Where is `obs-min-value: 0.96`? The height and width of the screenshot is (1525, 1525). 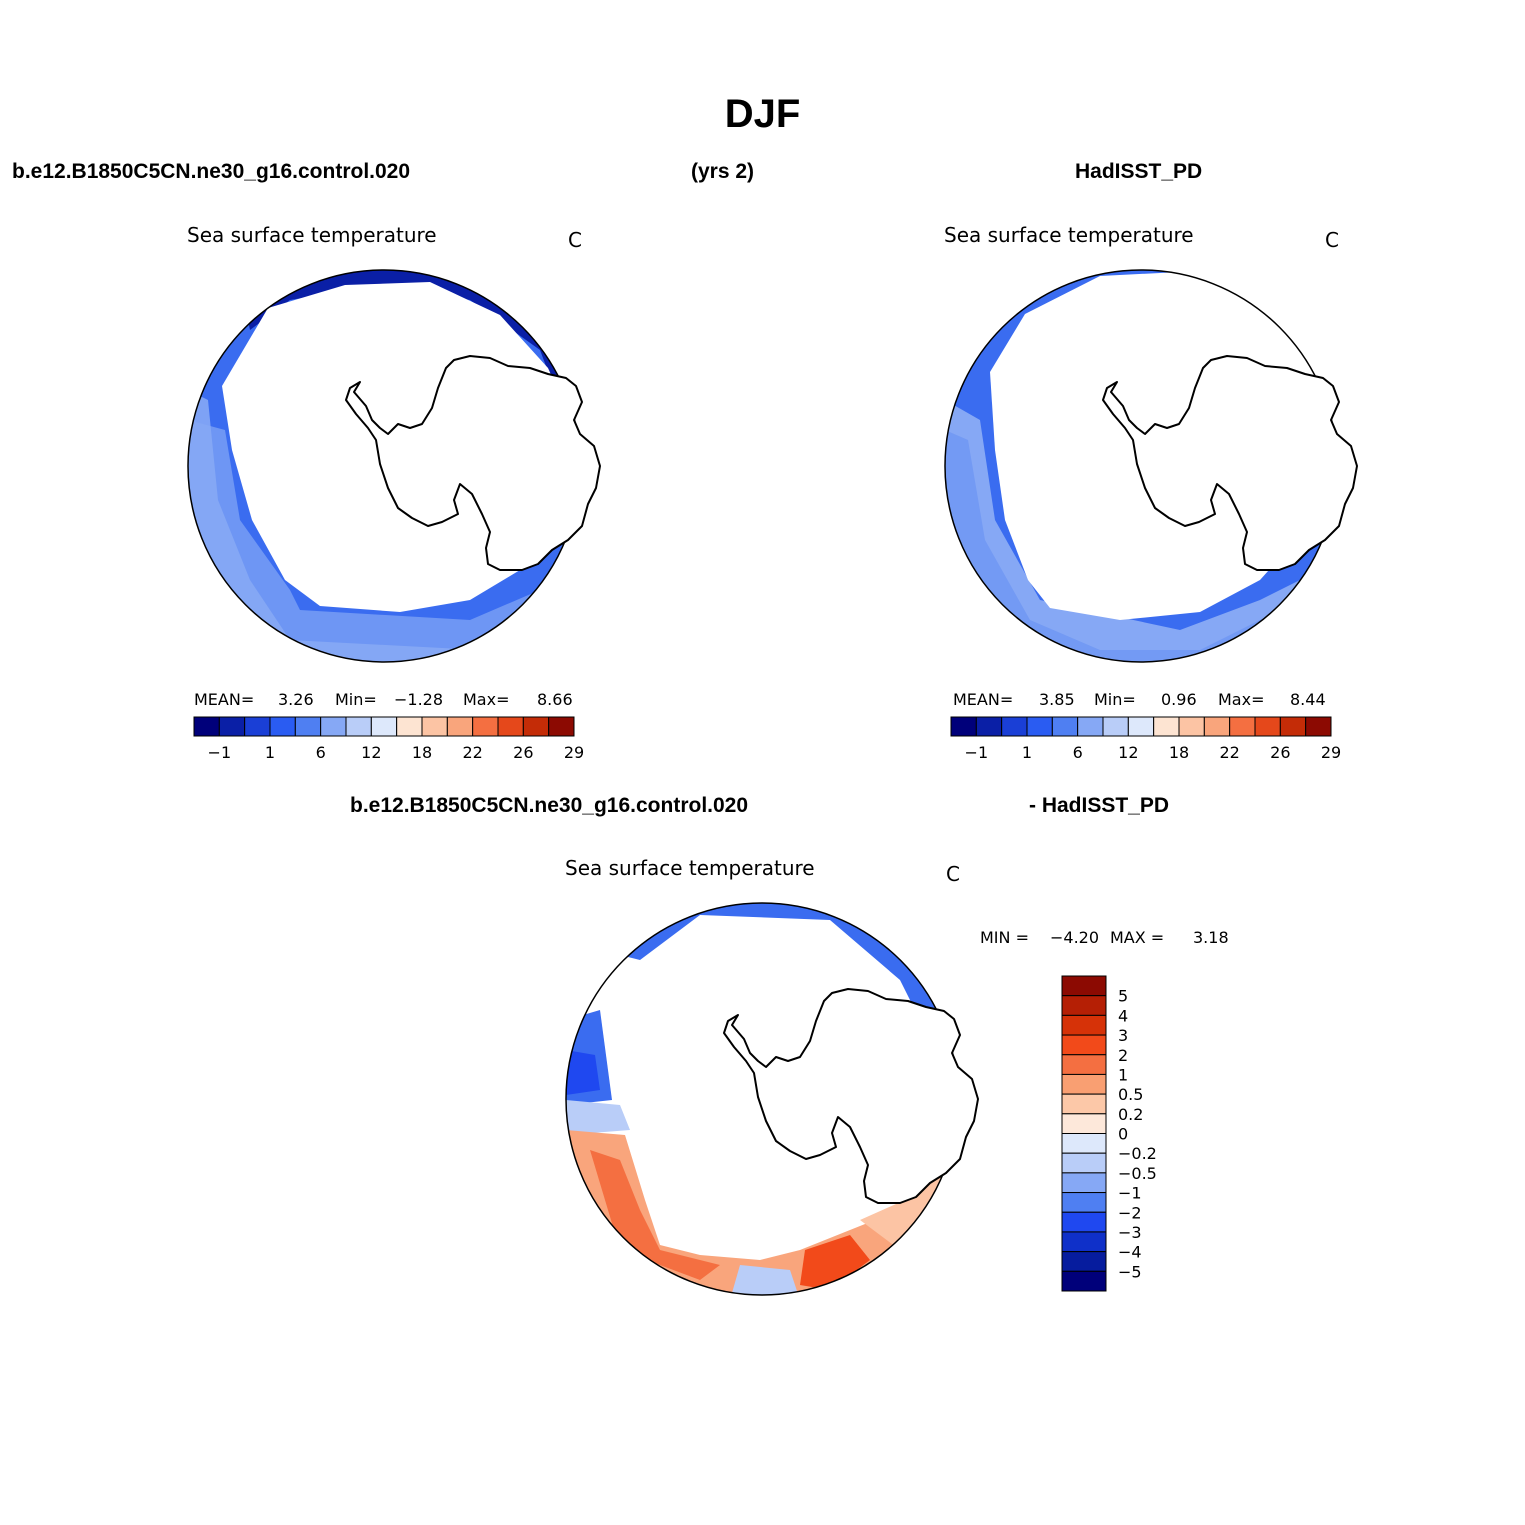 obs-min-value: 0.96 is located at coordinates (1179, 699).